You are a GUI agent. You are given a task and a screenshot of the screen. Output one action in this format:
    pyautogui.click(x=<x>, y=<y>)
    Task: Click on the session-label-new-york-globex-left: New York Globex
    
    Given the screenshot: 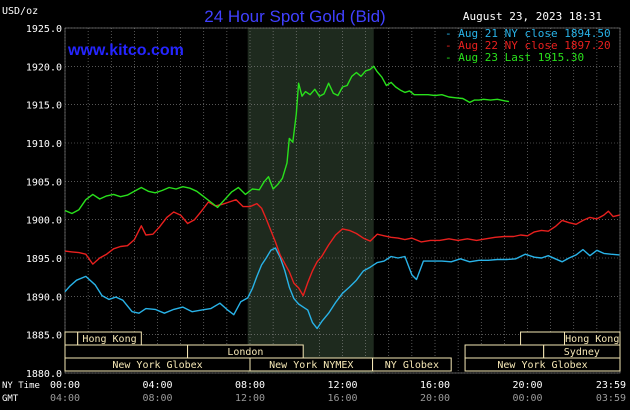 What is the action you would take?
    pyautogui.click(x=157, y=365)
    